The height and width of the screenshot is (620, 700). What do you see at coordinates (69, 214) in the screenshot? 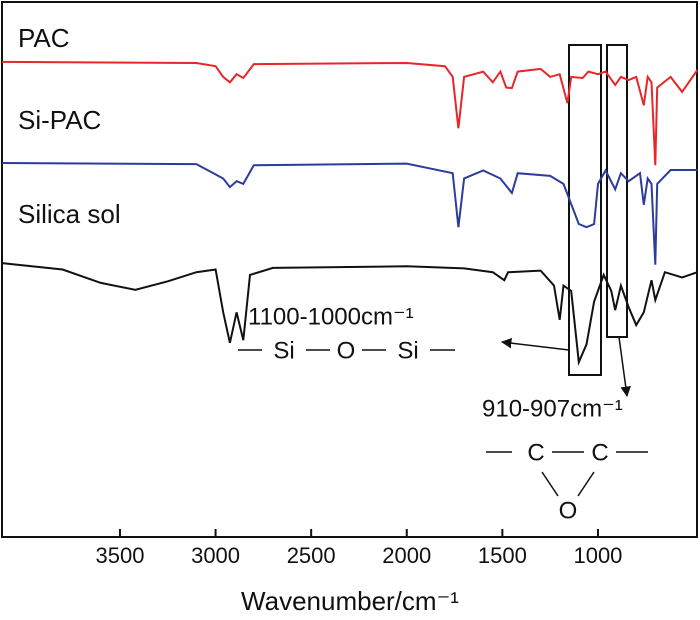
I see `series-label: Silica sol` at bounding box center [69, 214].